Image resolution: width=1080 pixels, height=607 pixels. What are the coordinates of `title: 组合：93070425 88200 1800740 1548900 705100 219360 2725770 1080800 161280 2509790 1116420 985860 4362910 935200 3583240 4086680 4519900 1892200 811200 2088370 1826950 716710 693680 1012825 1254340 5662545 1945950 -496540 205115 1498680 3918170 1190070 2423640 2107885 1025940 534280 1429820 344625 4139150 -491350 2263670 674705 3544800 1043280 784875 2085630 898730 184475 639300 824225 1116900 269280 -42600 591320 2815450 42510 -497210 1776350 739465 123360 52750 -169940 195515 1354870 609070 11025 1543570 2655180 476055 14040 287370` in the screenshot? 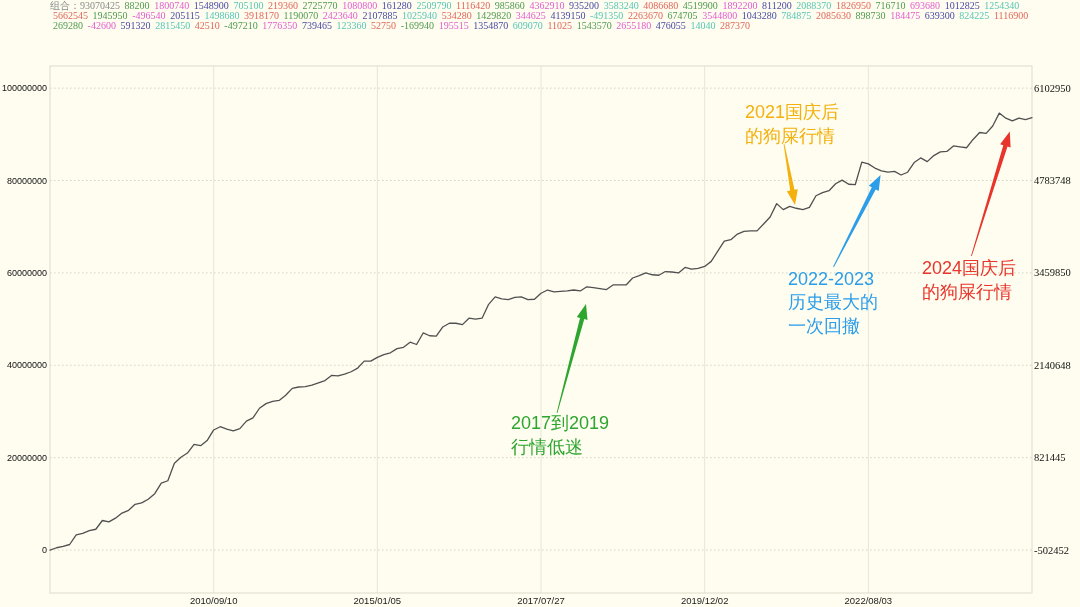 It's located at (539, 15).